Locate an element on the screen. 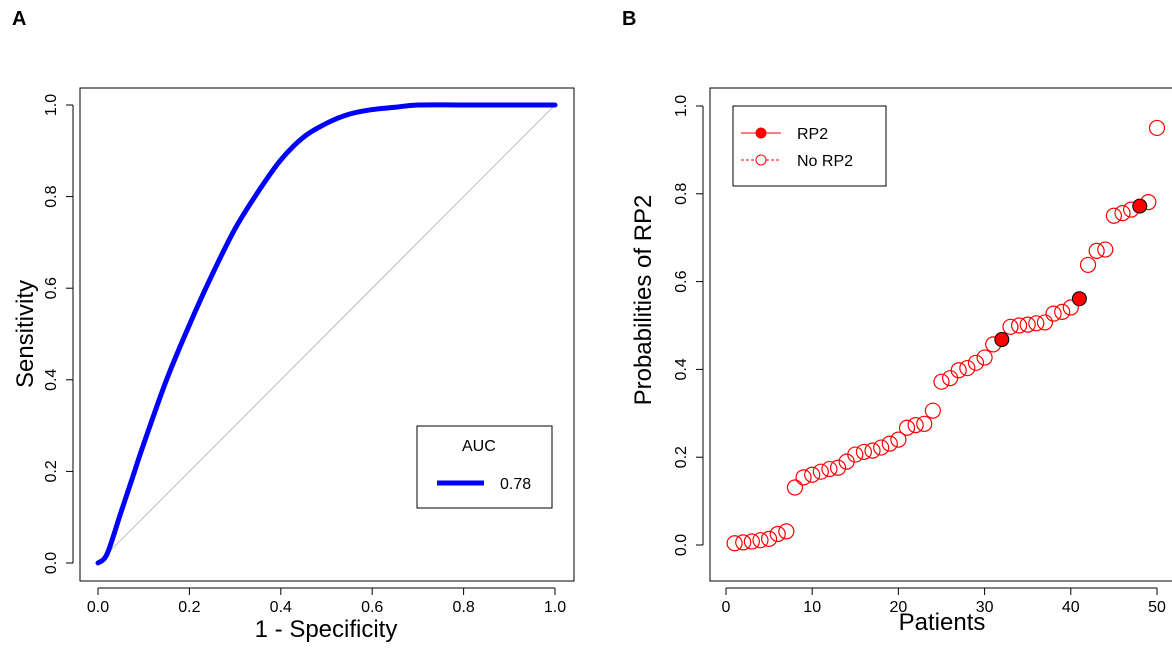 The image size is (1172, 648). rp2-legend: RP2 No RP2 is located at coordinates (809, 146).